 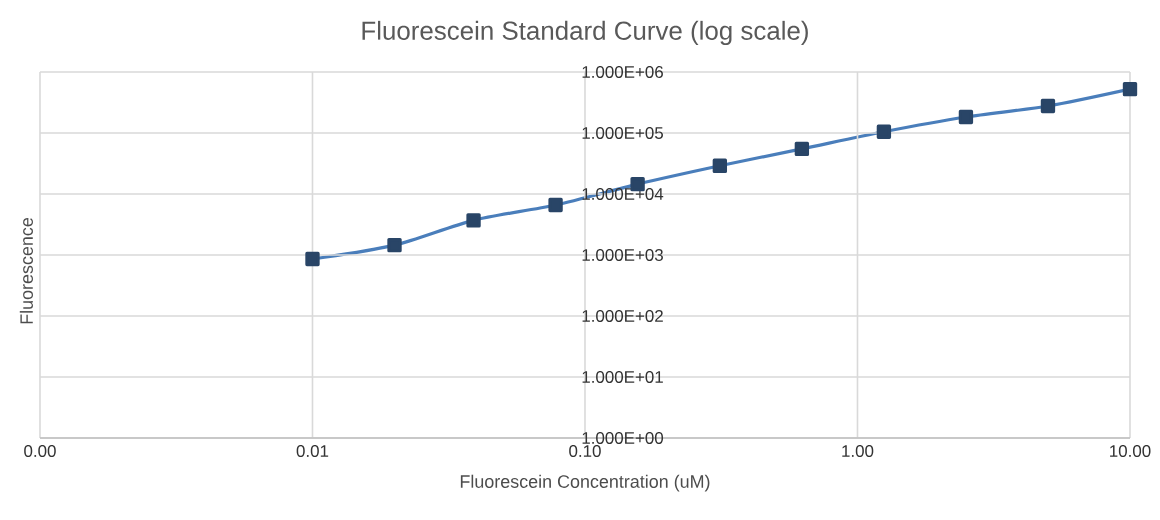 I want to click on y-tick-label: 1.000E+03, so click(x=622, y=255).